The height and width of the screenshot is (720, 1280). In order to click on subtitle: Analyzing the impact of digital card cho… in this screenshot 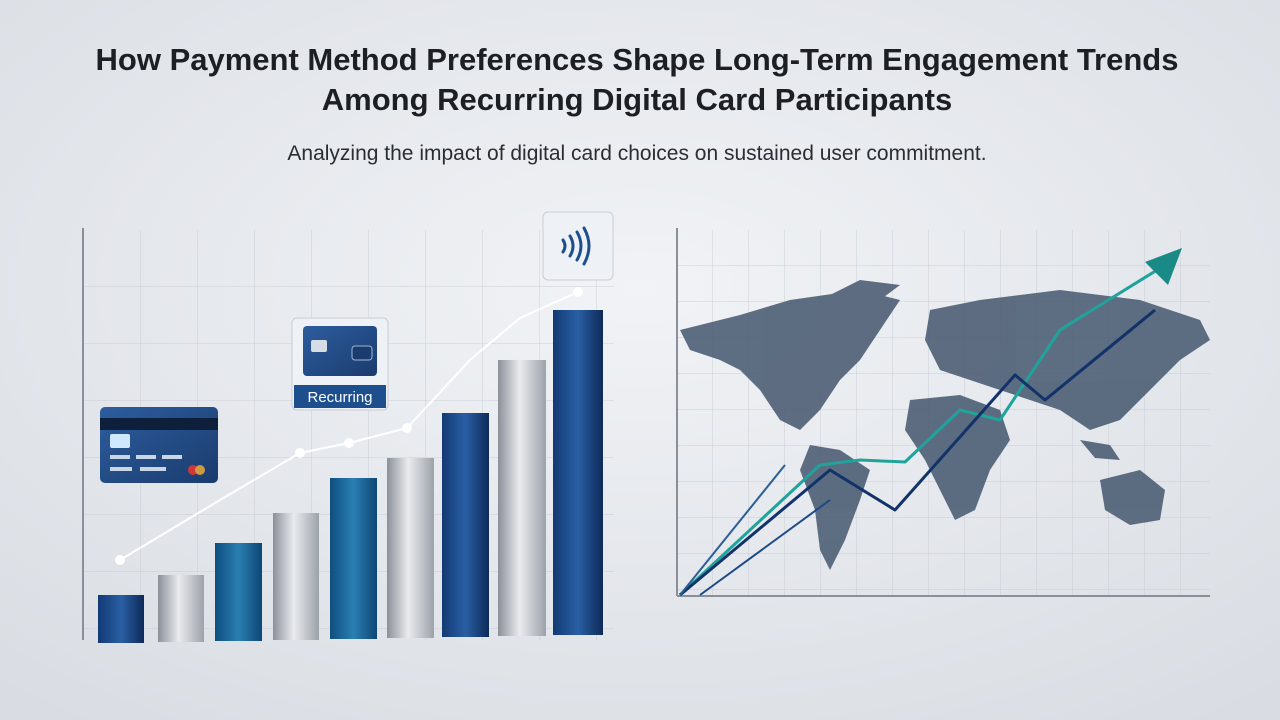, I will do `click(636, 153)`.